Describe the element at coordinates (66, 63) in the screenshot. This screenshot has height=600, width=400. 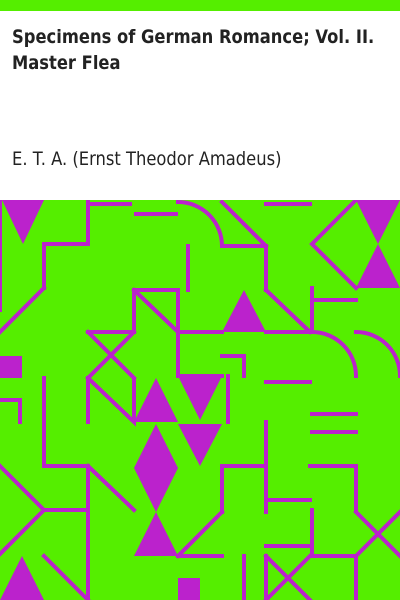
I see `title-line-2: Master Flea` at that location.